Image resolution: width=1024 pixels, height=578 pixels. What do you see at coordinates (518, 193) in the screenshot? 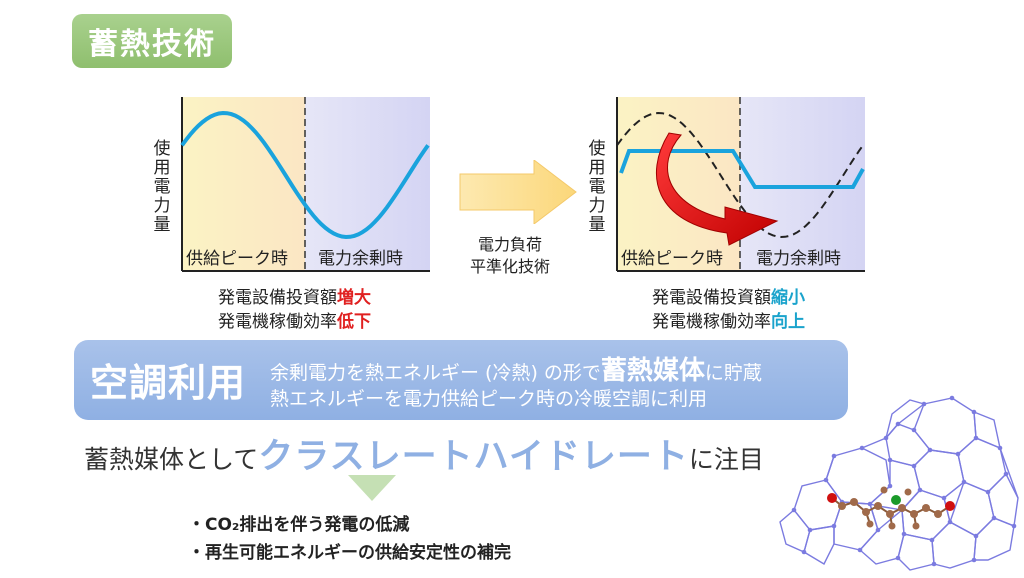
I see `right-arrow-icon` at bounding box center [518, 193].